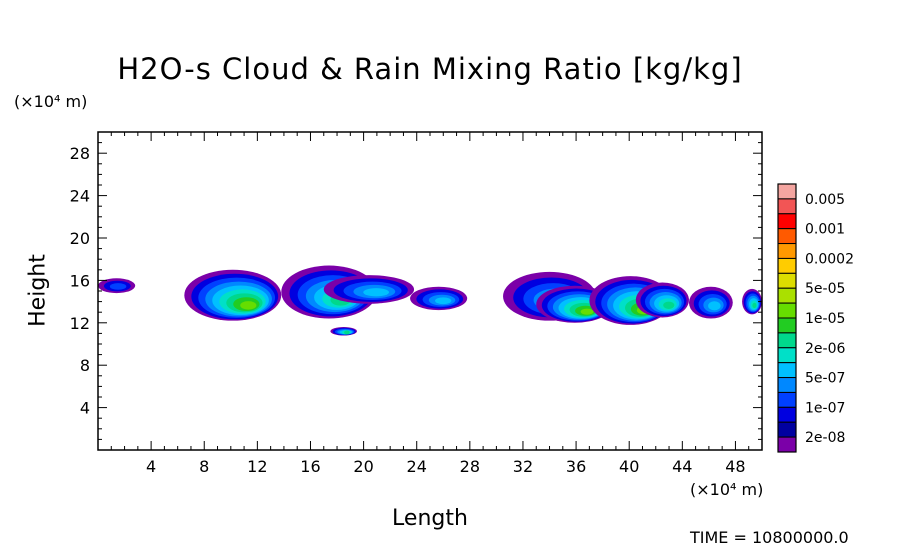  Describe the element at coordinates (825, 319) in the screenshot. I see `legend-label: 1e-05` at that location.